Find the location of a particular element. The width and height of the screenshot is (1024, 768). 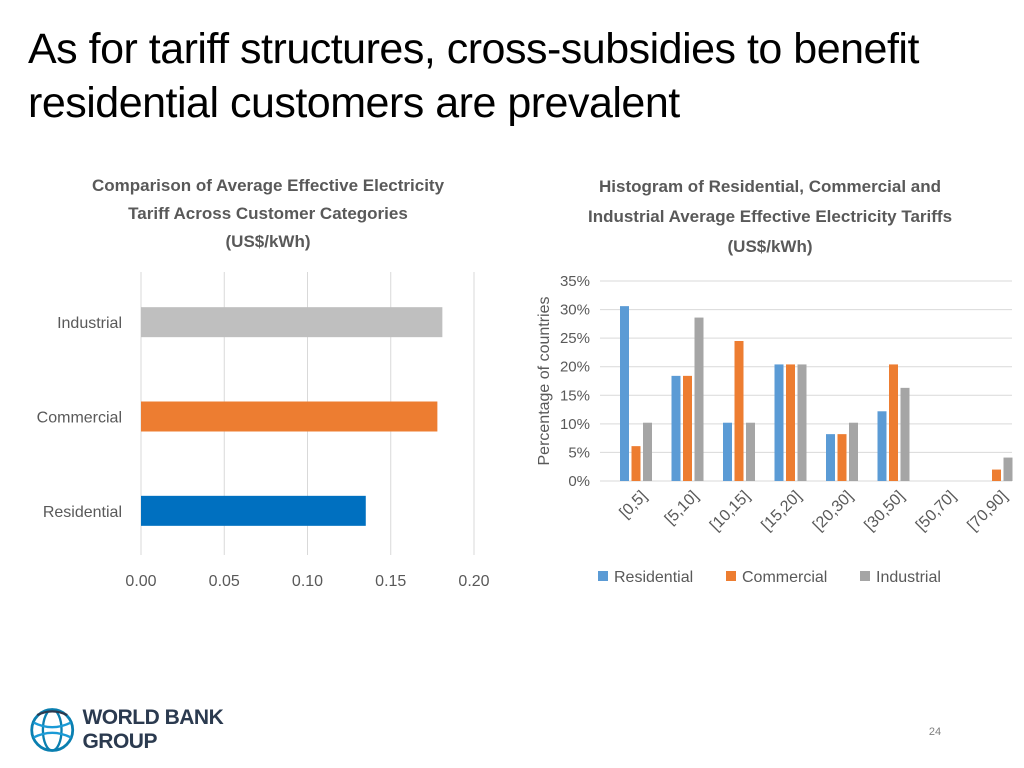

right-y-tick-label: 35% is located at coordinates (575, 281).